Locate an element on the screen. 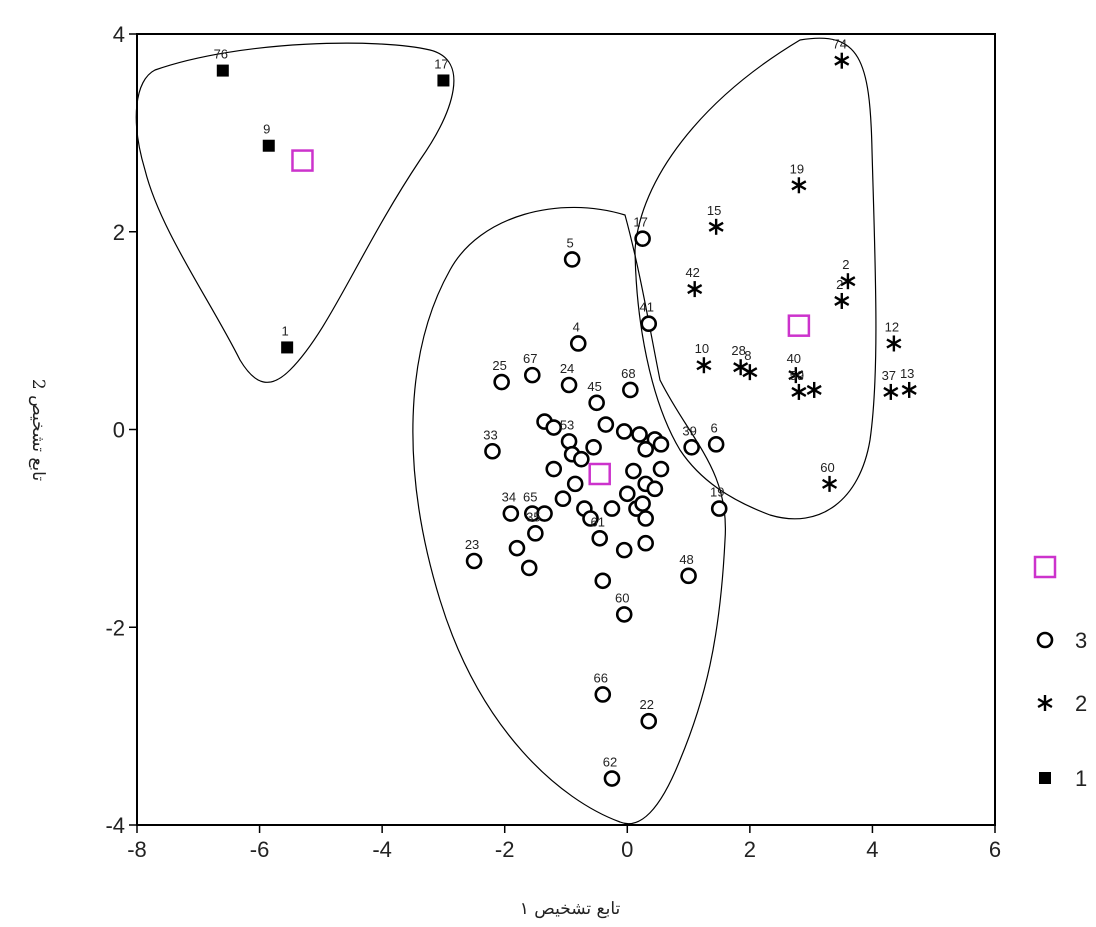 This screenshot has height=927, width=1096. x-axis-title: تابع تشخیص ۱ is located at coordinates (570, 909).